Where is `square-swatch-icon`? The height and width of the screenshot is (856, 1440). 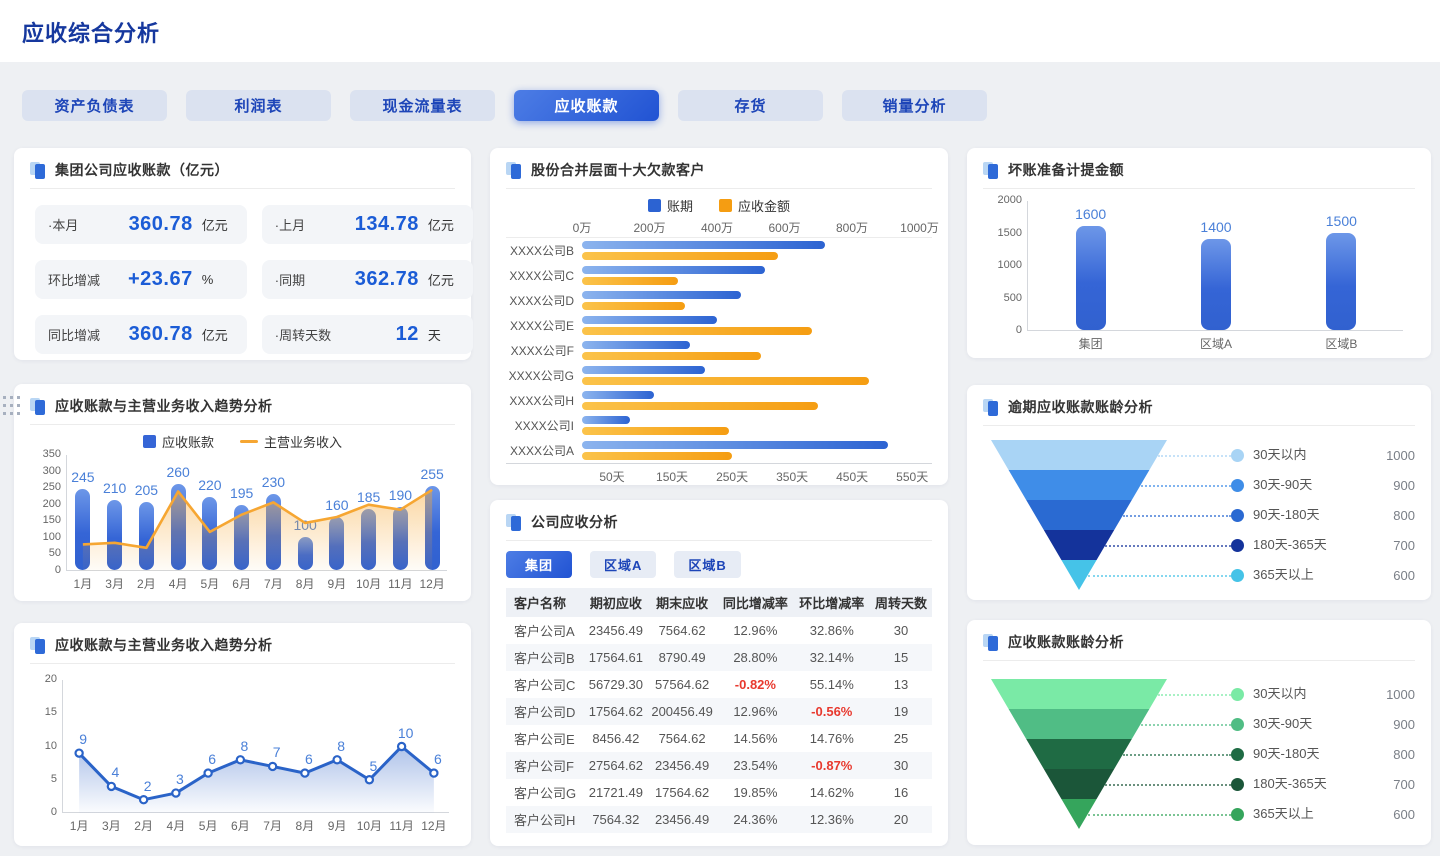 square-swatch-icon is located at coordinates (149, 441).